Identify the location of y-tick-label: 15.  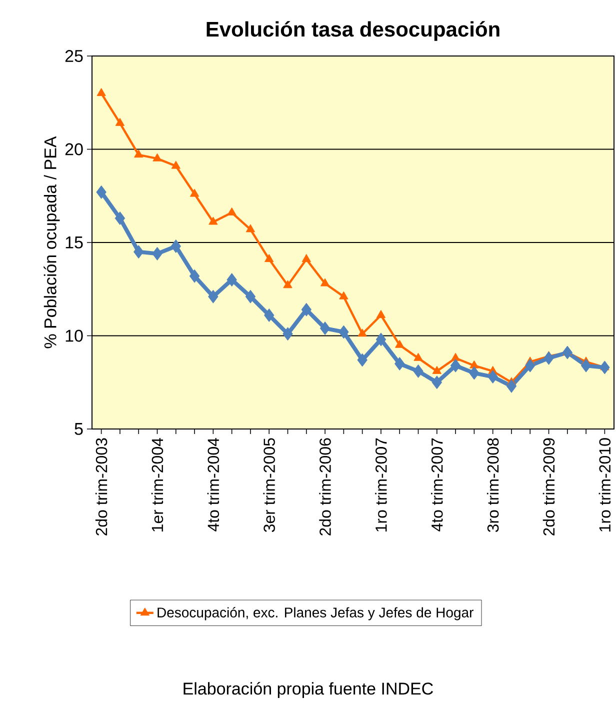
(74, 242).